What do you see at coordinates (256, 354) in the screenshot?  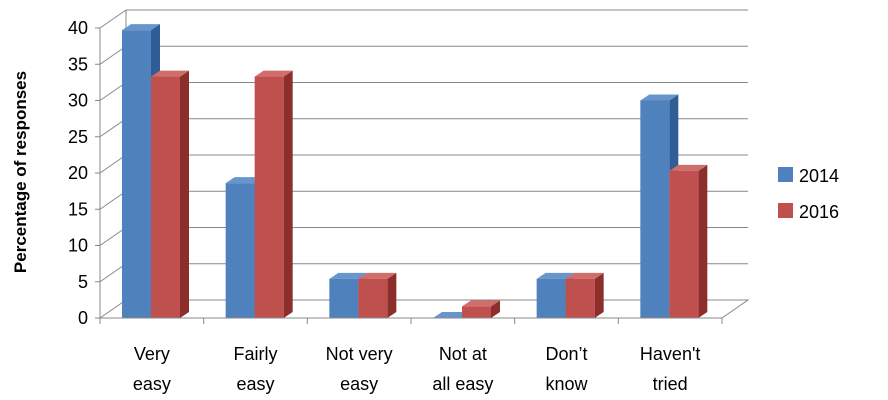 I see `x-category-label: Fairly` at bounding box center [256, 354].